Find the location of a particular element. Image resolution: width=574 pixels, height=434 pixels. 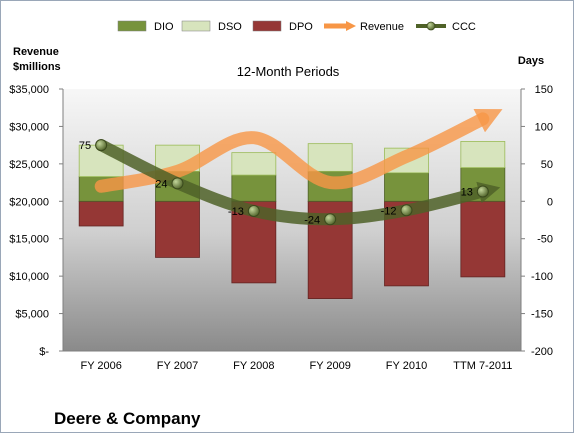

legend-label: CCC is located at coordinates (464, 27).